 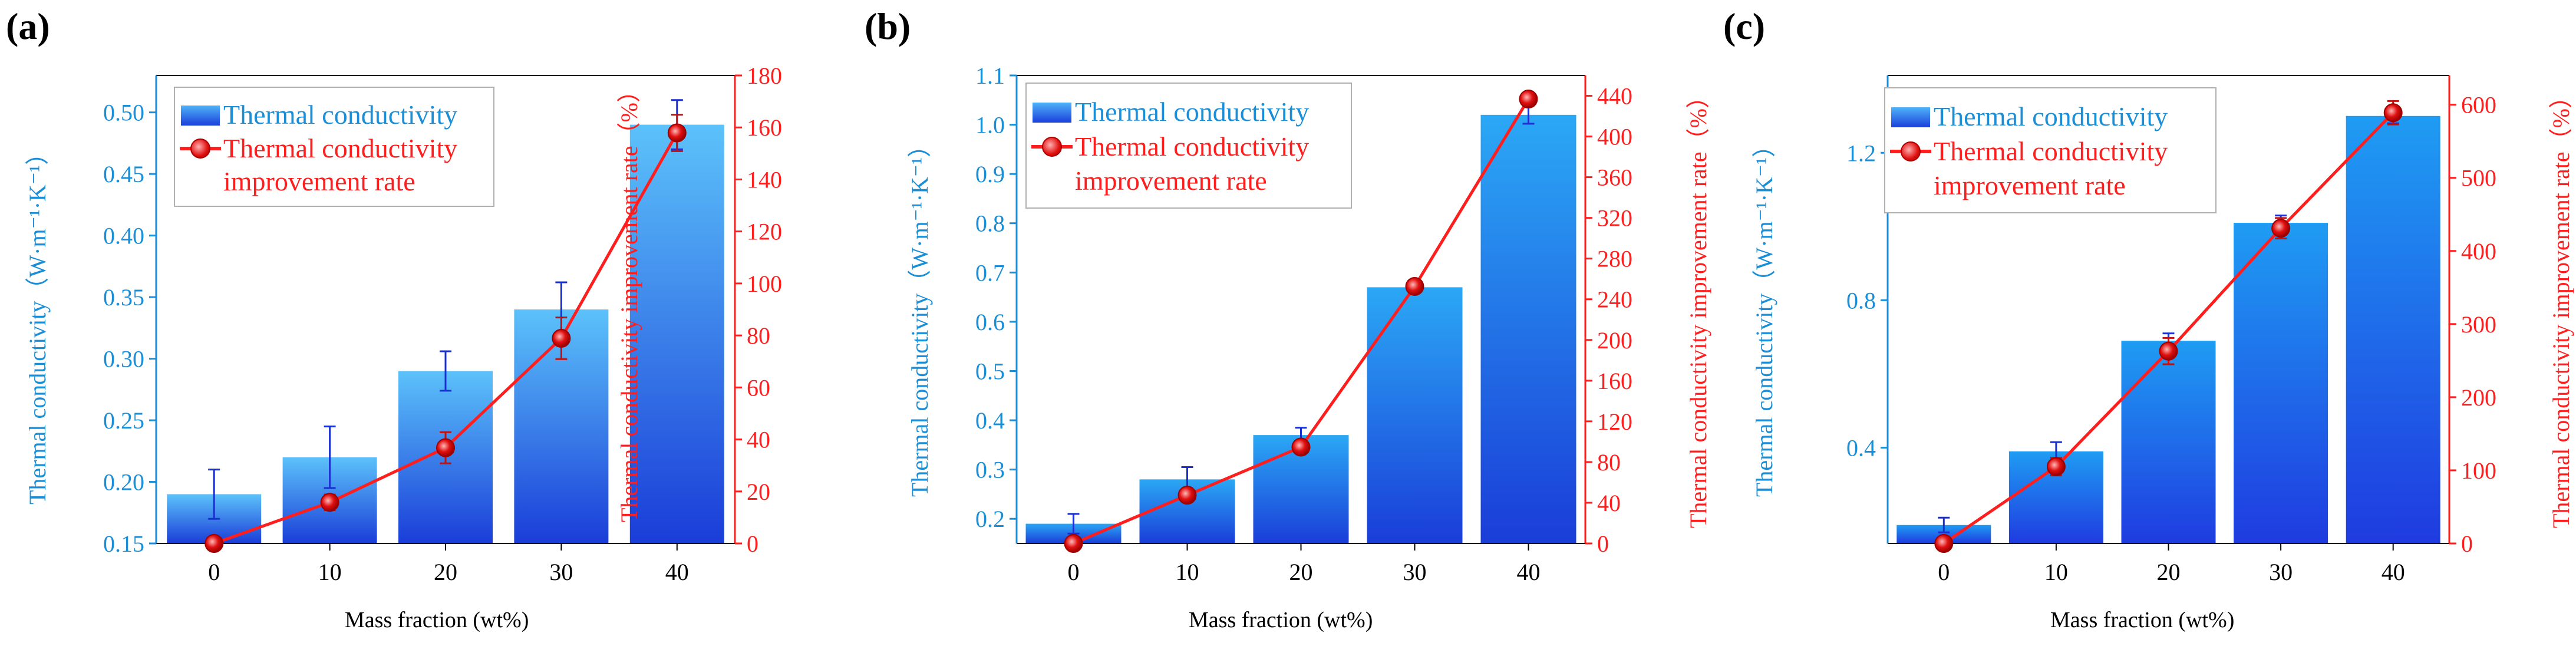 What do you see at coordinates (1911, 117) in the screenshot?
I see `legend-bar-swatch-c` at bounding box center [1911, 117].